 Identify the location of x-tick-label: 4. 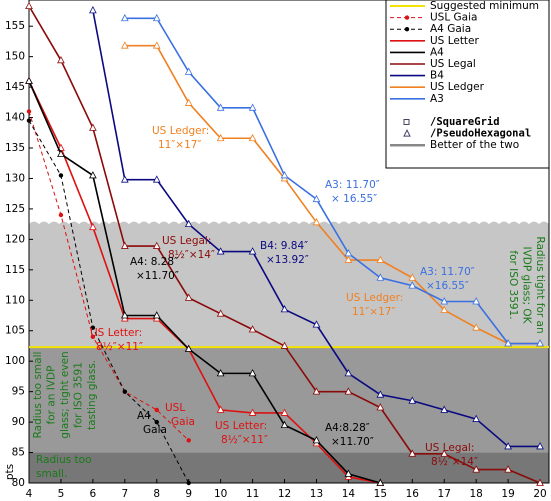
(29, 494).